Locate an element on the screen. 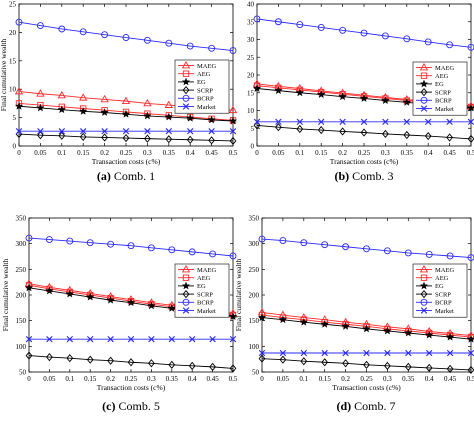 This screenshot has width=474, height=426. legend-label: BCRP is located at coordinates (205, 303).